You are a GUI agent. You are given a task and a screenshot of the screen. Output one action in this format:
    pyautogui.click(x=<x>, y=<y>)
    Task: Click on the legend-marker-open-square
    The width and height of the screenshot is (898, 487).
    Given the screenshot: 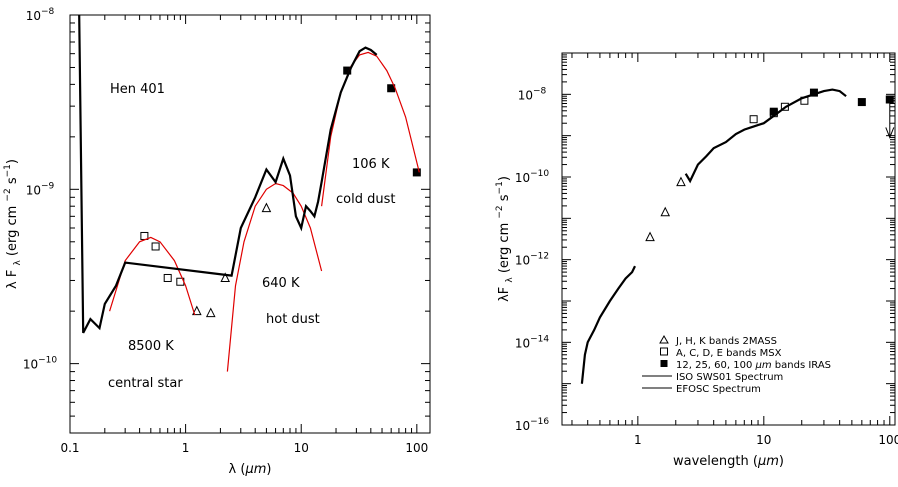 What is the action you would take?
    pyautogui.click(x=664, y=351)
    